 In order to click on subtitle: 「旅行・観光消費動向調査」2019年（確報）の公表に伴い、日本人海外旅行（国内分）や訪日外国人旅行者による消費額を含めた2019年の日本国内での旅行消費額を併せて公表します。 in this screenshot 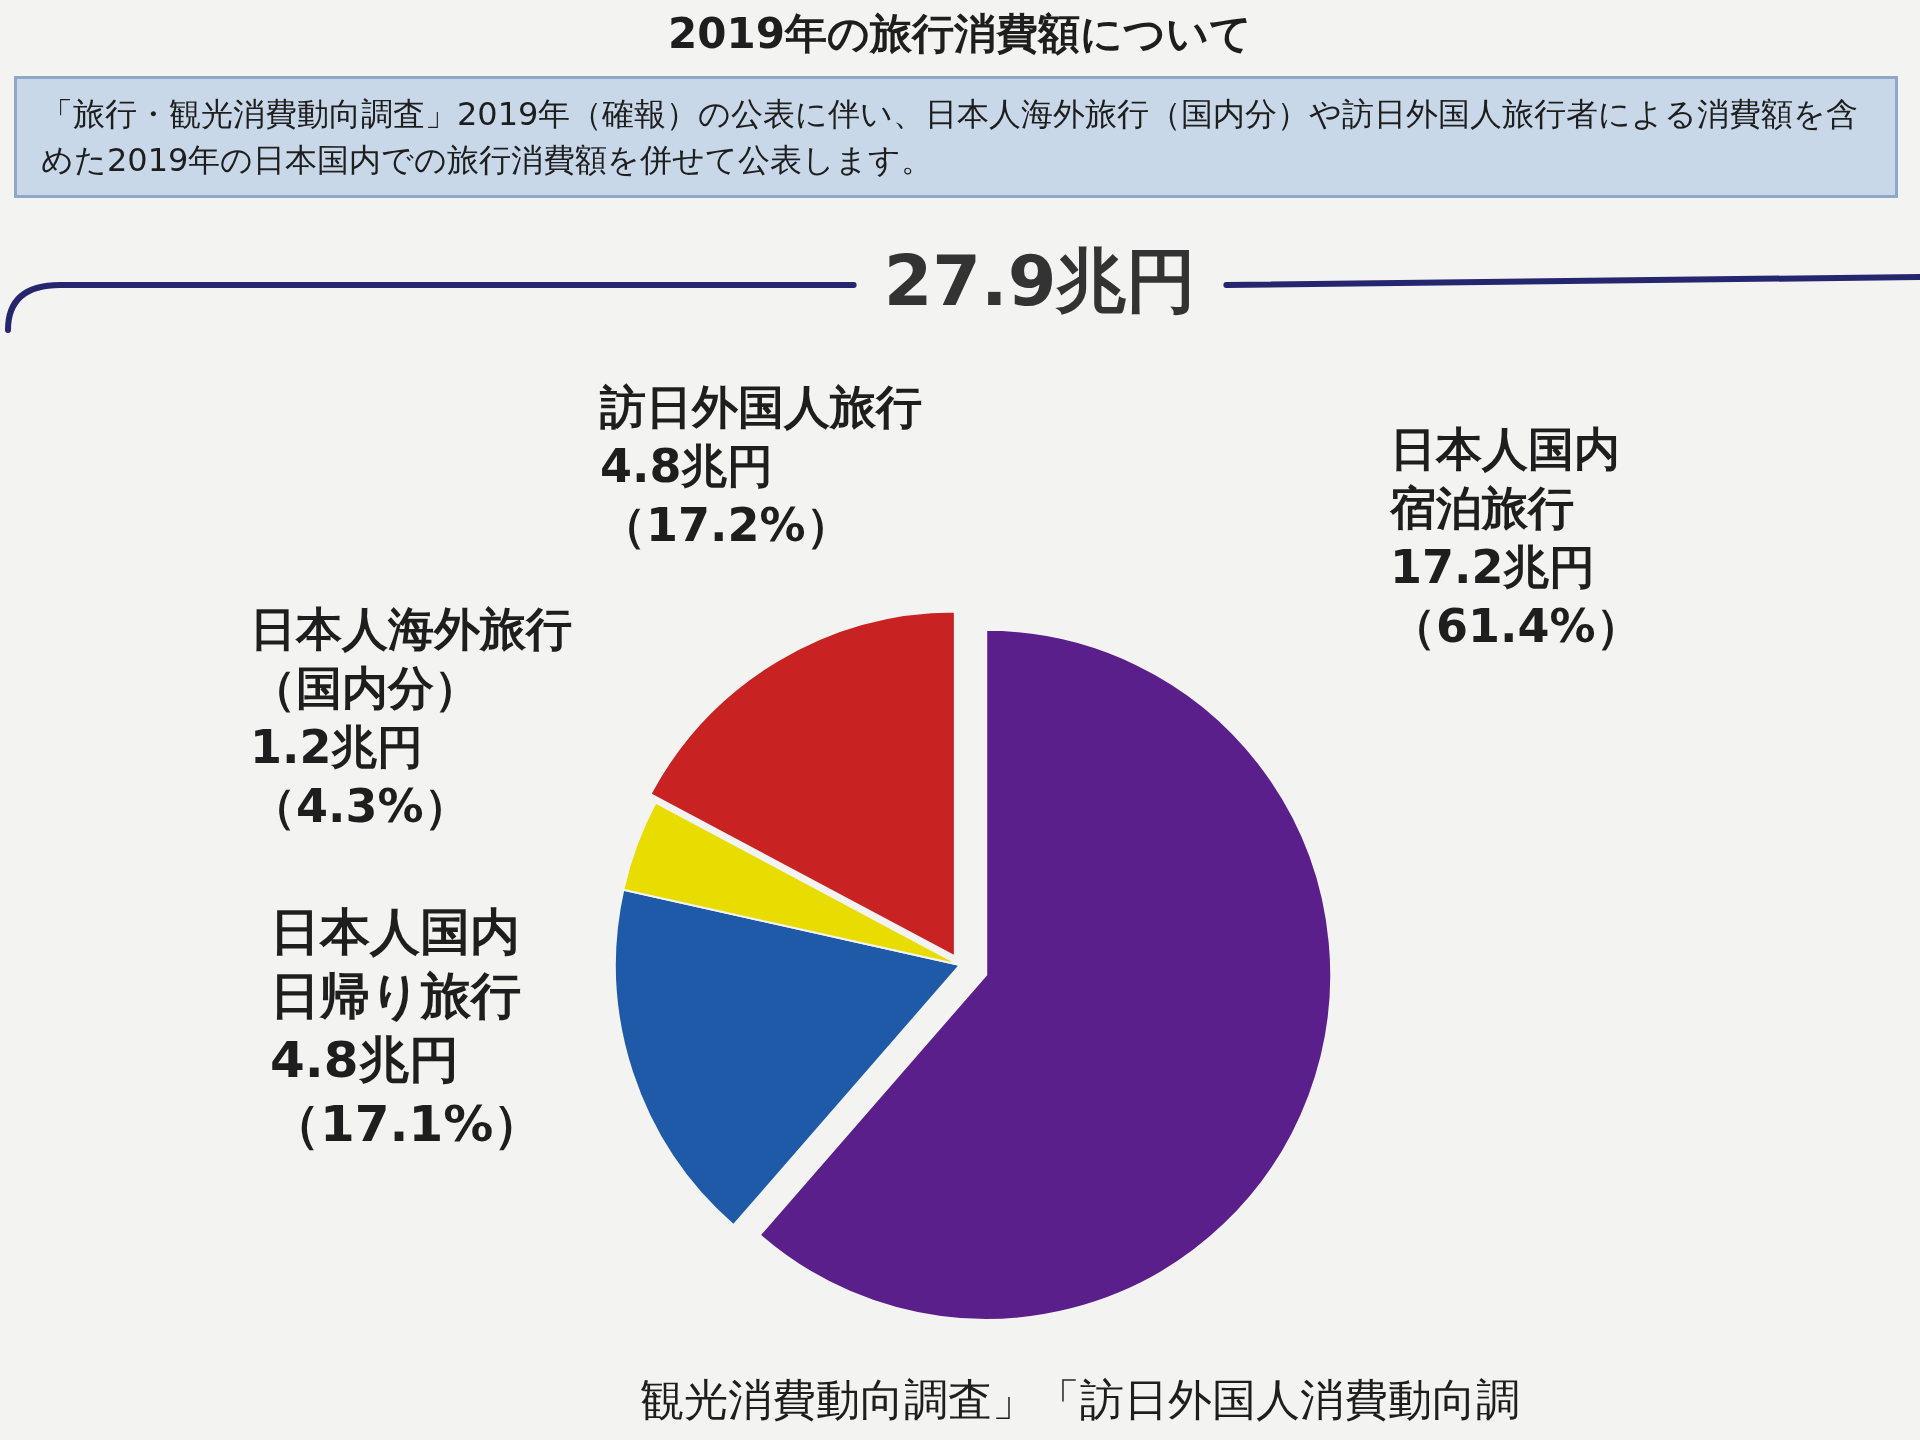, I will do `click(956, 137)`.